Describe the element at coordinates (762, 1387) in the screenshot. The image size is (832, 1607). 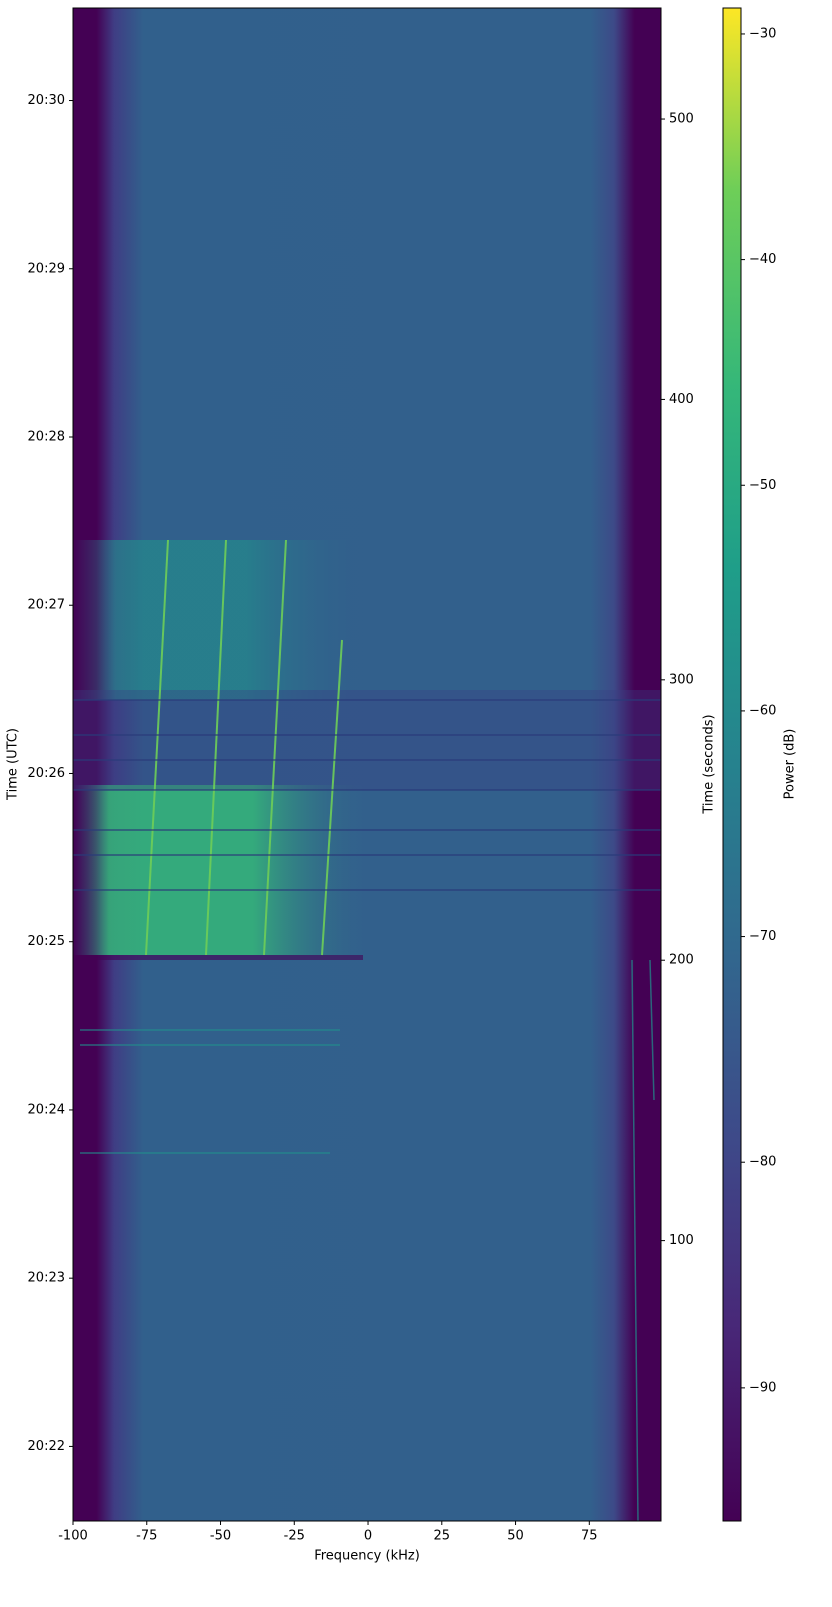
I see `colorbar-tick-label: −90` at that location.